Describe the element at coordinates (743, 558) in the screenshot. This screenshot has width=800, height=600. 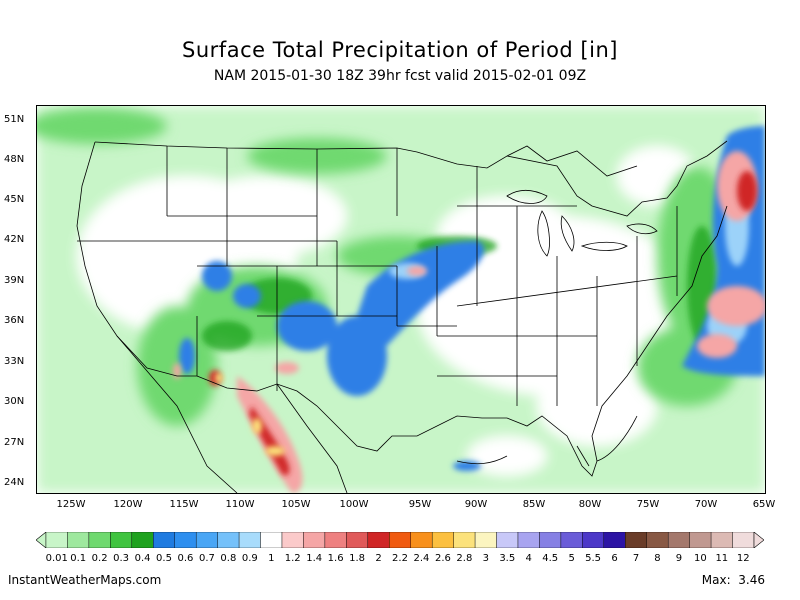
I see `legend-label: 12` at that location.